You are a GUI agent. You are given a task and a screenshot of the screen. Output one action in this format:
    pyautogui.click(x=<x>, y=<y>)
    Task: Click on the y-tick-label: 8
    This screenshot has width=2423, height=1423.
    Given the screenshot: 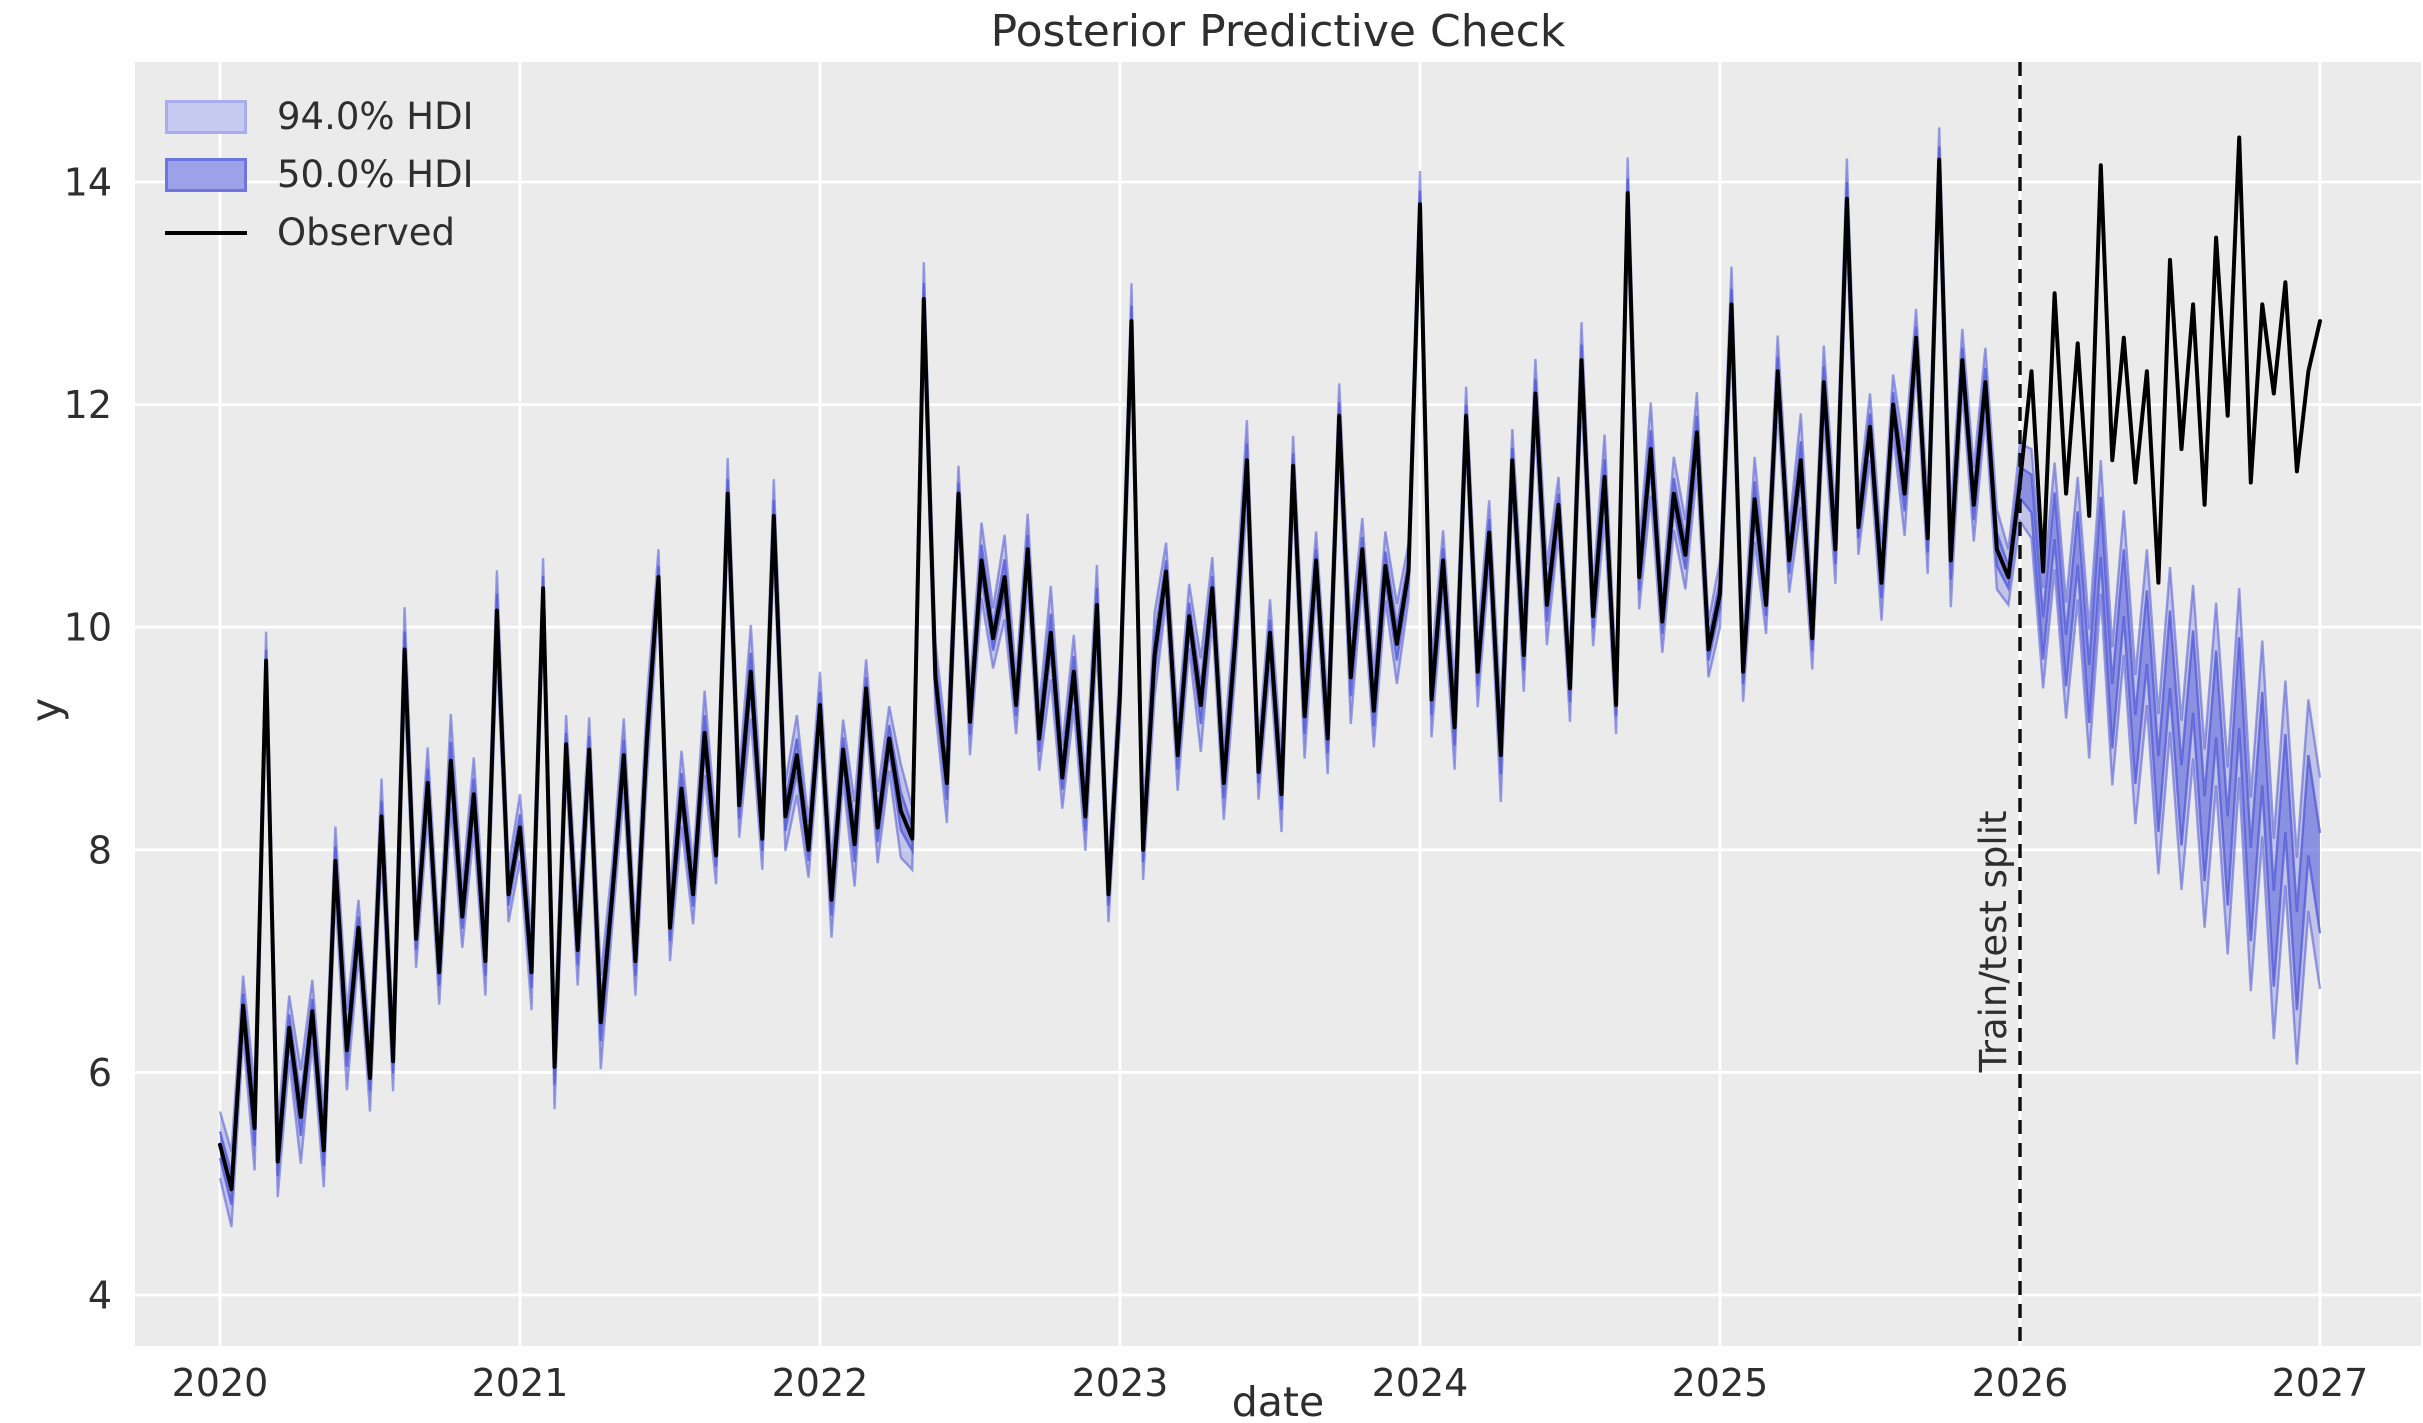 What is the action you would take?
    pyautogui.click(x=100, y=850)
    